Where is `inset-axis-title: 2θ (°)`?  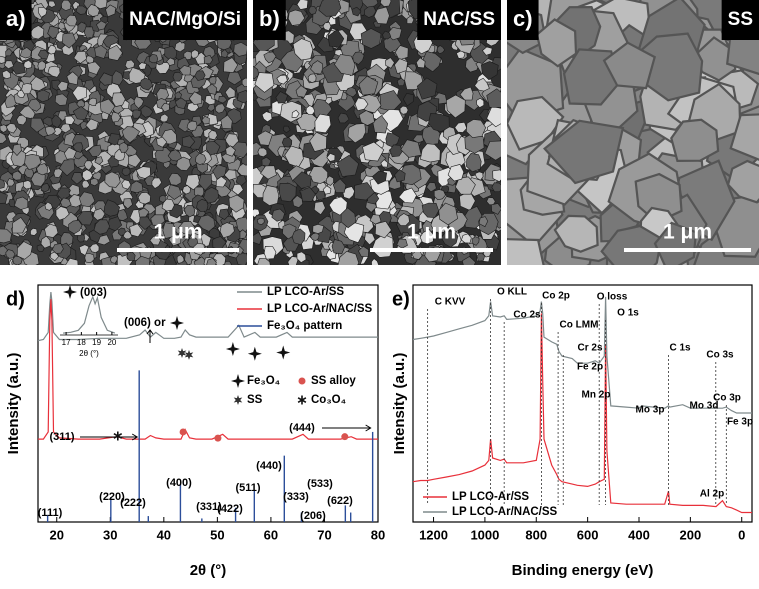 inset-axis-title: 2θ (°) is located at coordinates (89, 353).